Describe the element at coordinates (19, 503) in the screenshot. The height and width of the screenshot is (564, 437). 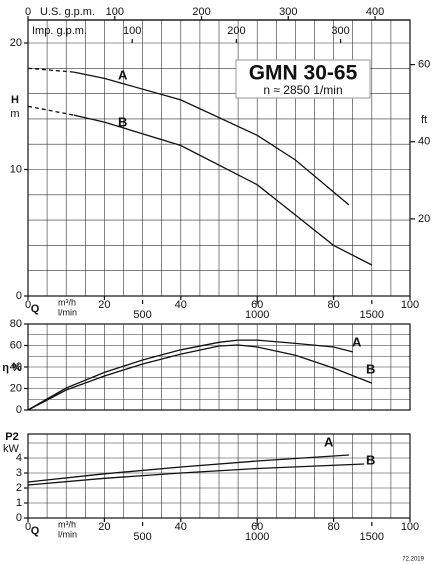
I see `y-tick-label: 1` at that location.